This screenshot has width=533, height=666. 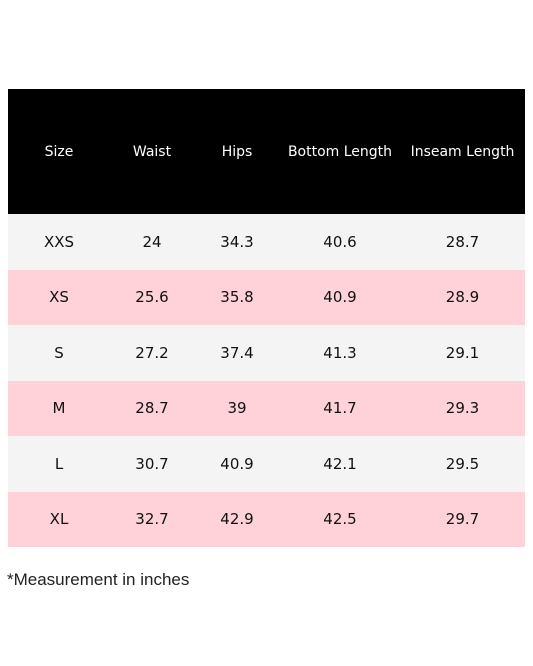 What do you see at coordinates (152, 151) in the screenshot?
I see `header-waist: Waist` at bounding box center [152, 151].